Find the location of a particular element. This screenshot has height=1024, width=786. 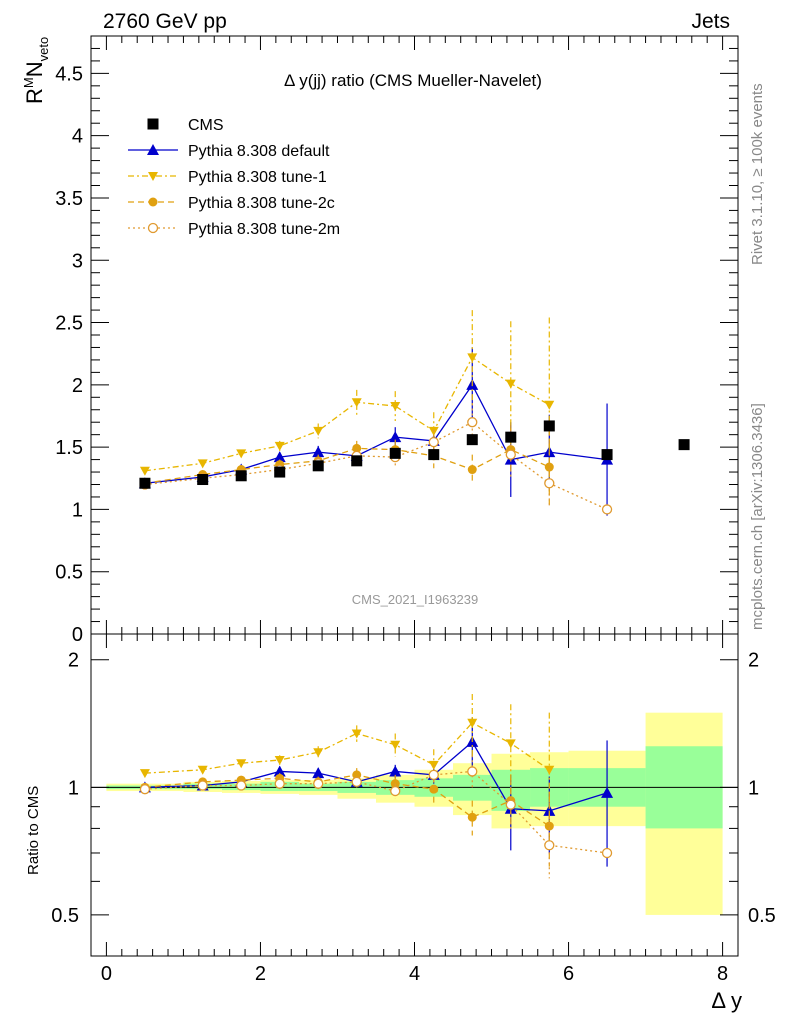

legend-entry: Pythia 8.308 default is located at coordinates (229, 151).